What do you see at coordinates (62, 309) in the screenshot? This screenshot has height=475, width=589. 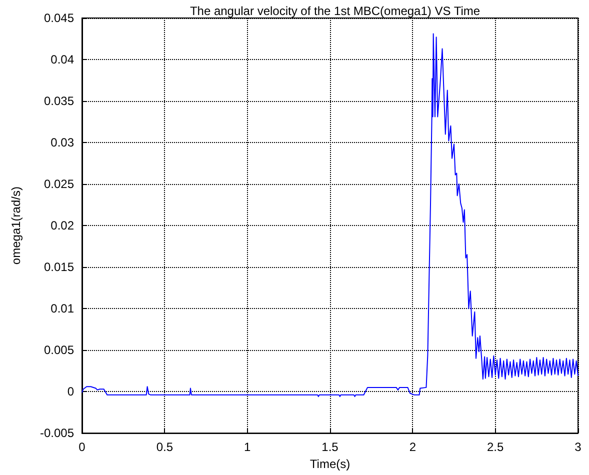 I see `y-tick-label: 0.01` at bounding box center [62, 309].